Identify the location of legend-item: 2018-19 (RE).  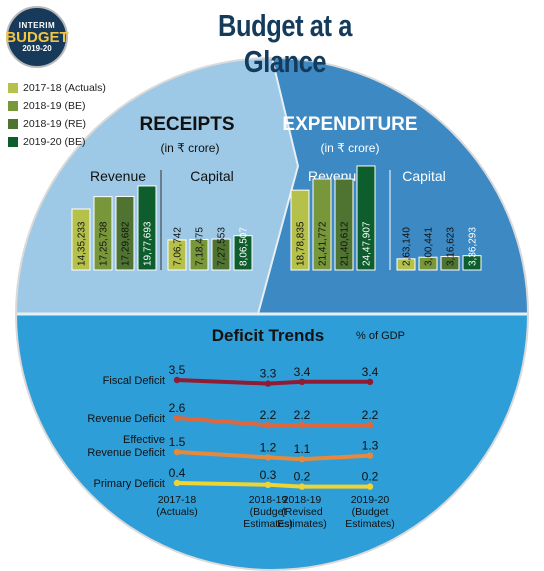
(60, 124).